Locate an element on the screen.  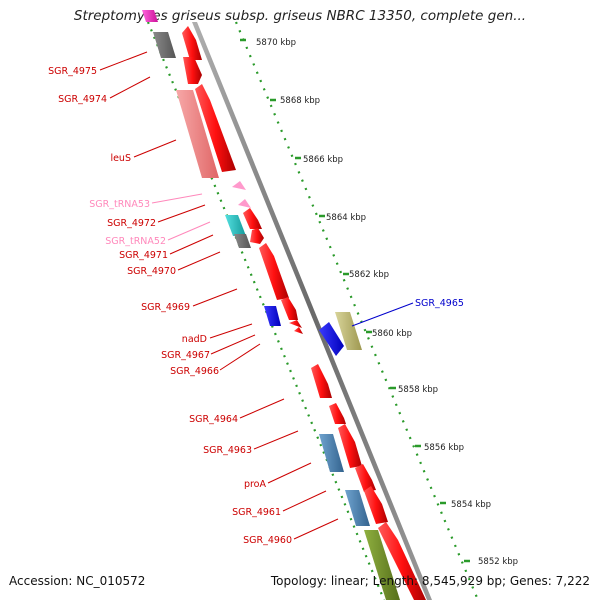
feature-sgr4975 is located at coordinates (164, 45).